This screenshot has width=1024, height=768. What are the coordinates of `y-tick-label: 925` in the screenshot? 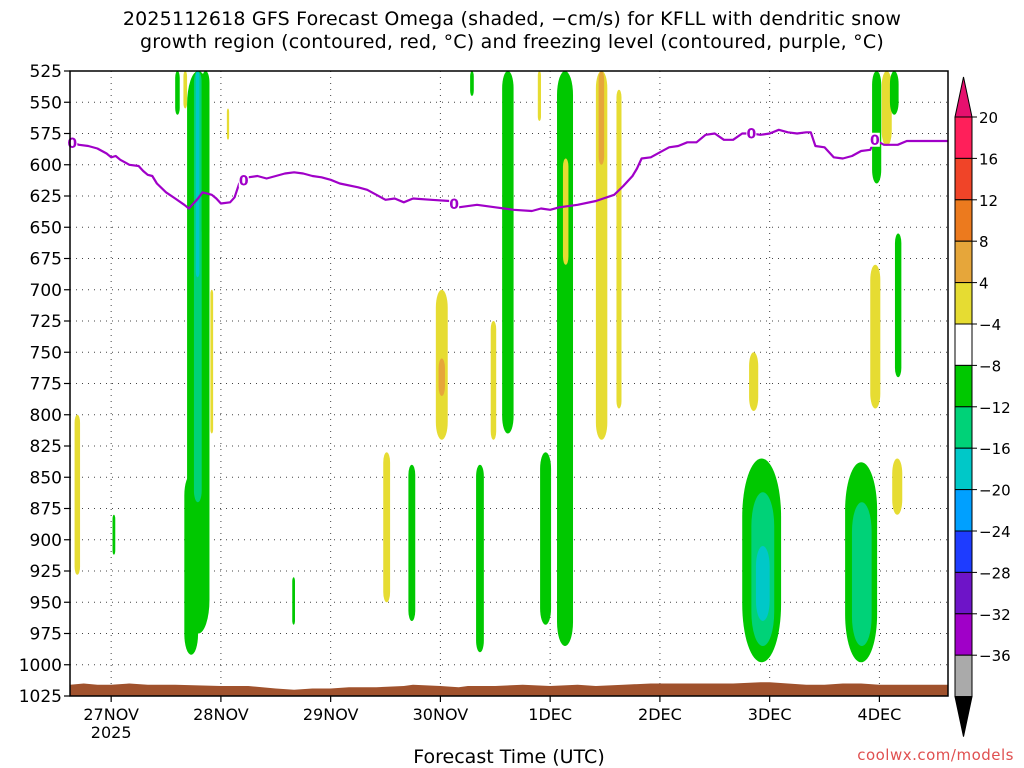 It's located at (46, 572).